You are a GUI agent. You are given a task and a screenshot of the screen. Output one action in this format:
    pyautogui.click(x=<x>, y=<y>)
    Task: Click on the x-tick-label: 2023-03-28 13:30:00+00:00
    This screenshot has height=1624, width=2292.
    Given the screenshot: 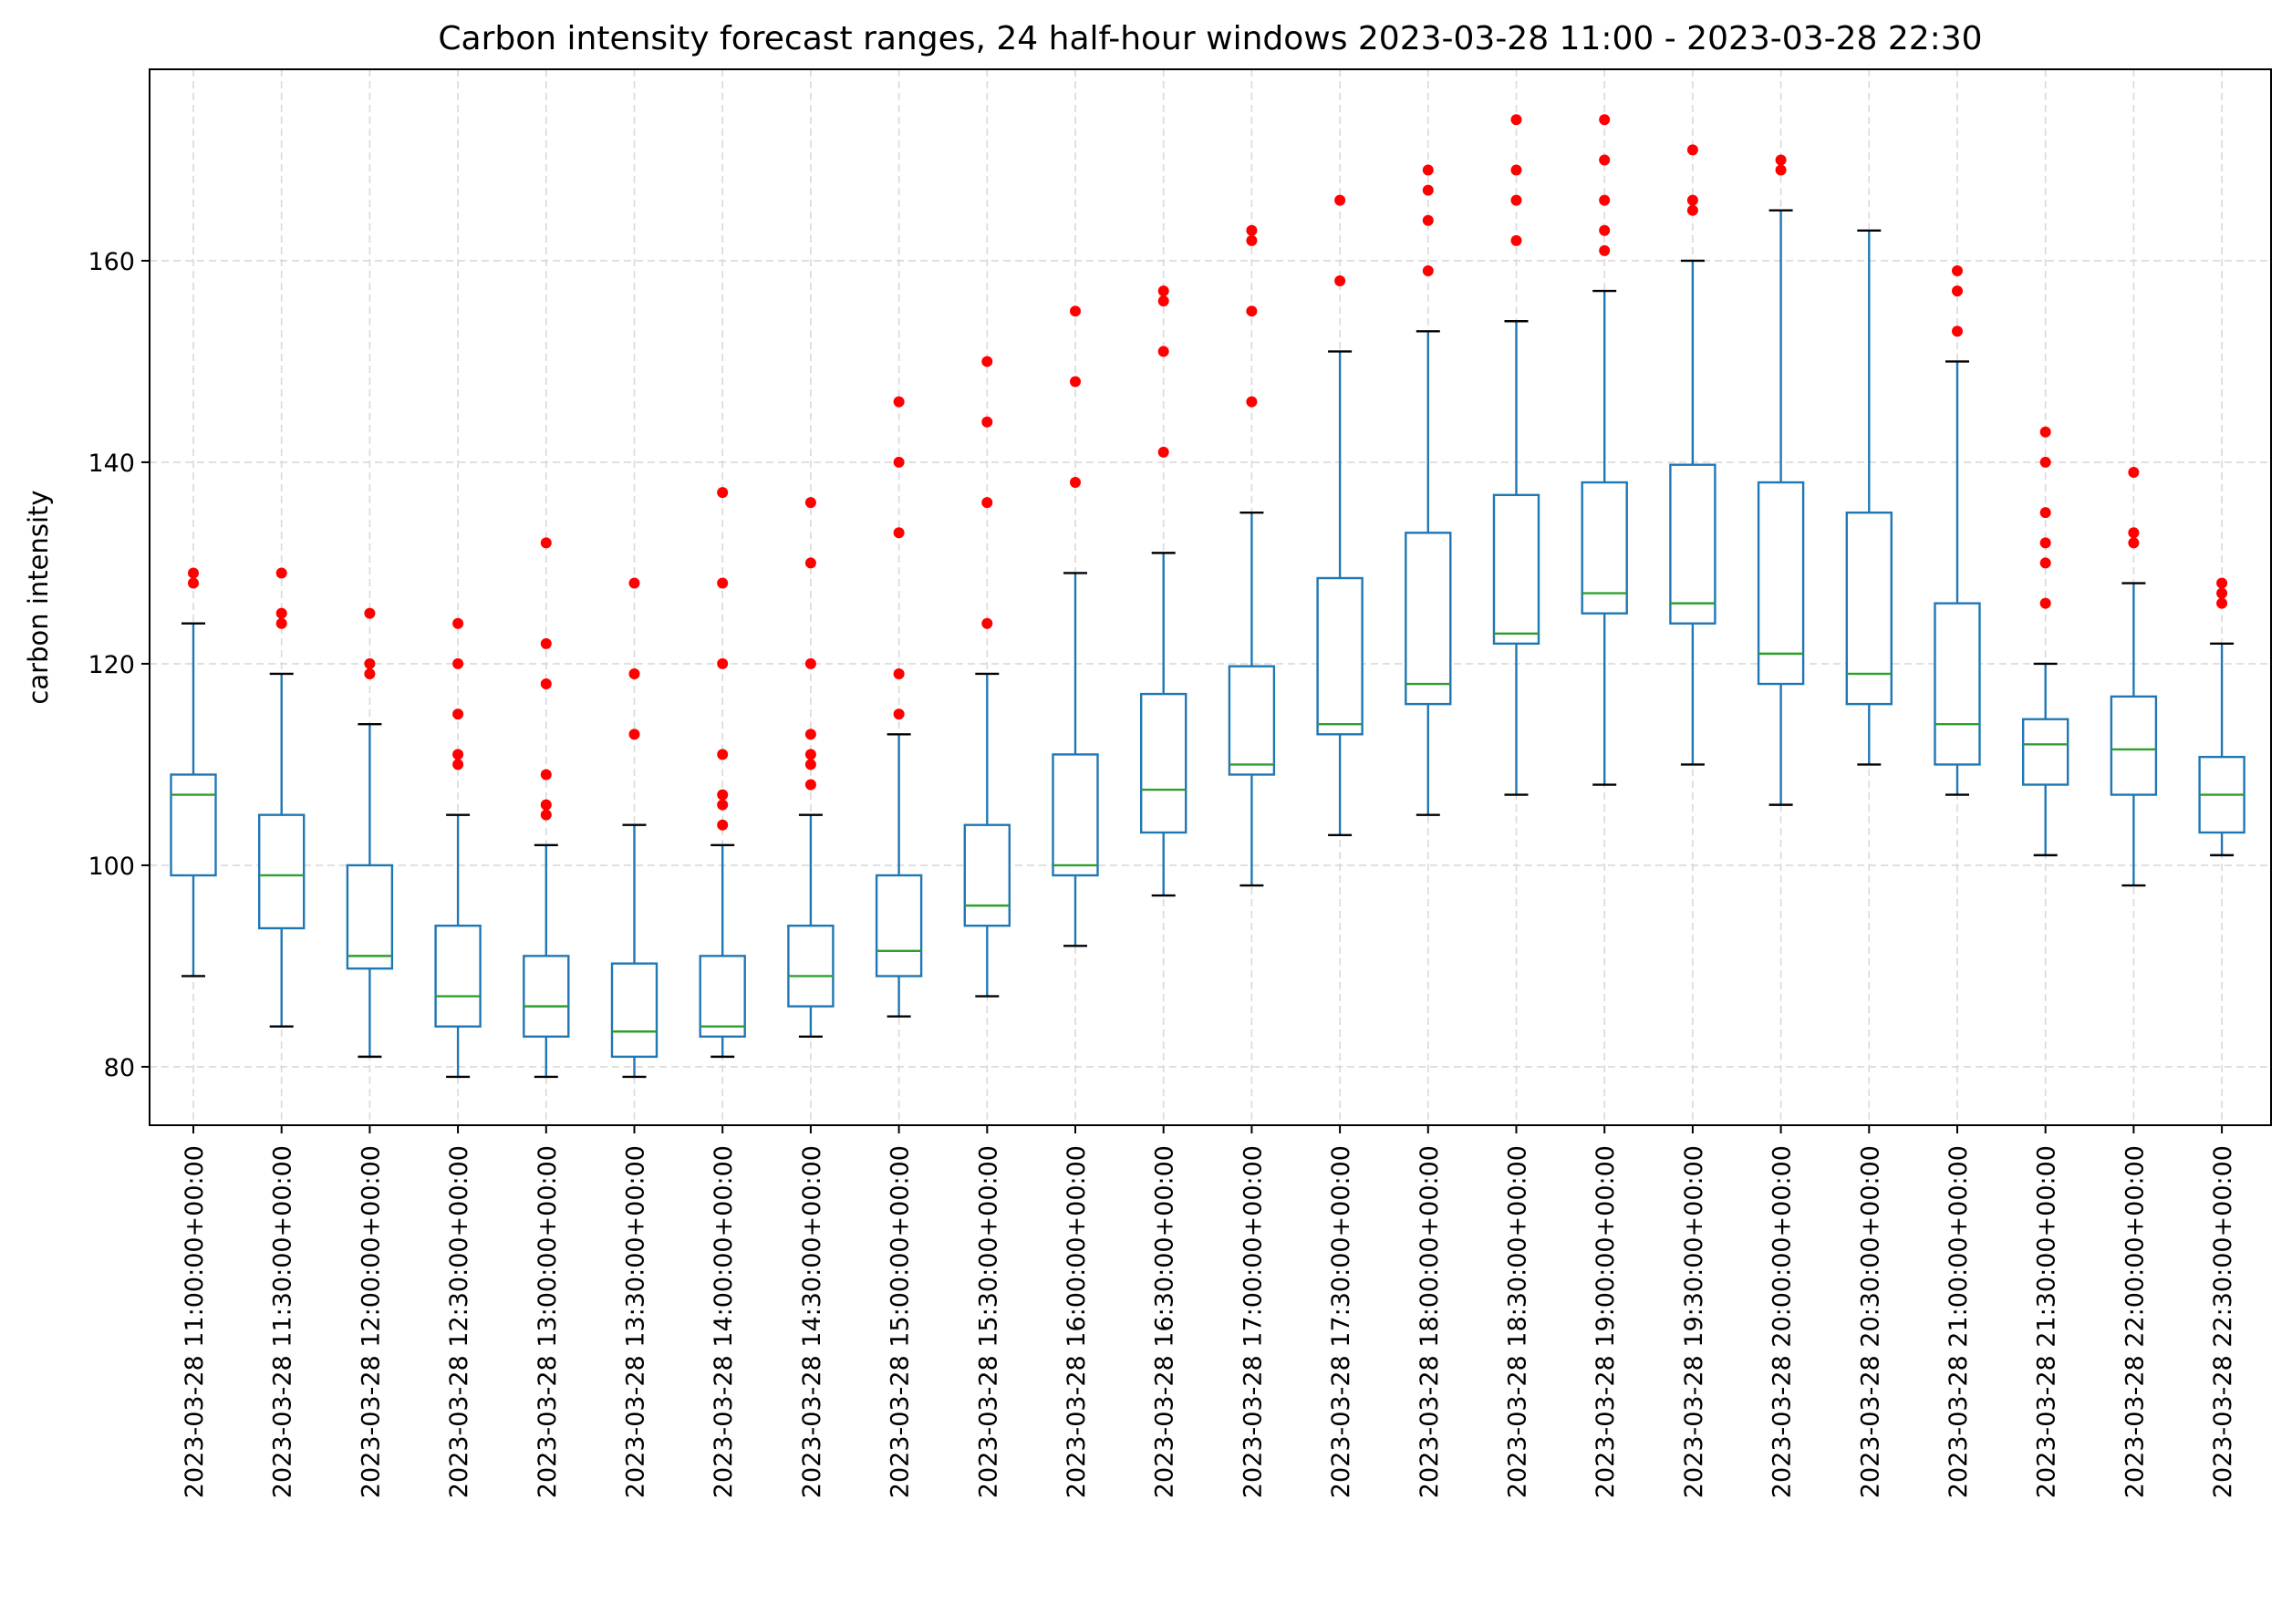 What is the action you would take?
    pyautogui.click(x=636, y=1322)
    